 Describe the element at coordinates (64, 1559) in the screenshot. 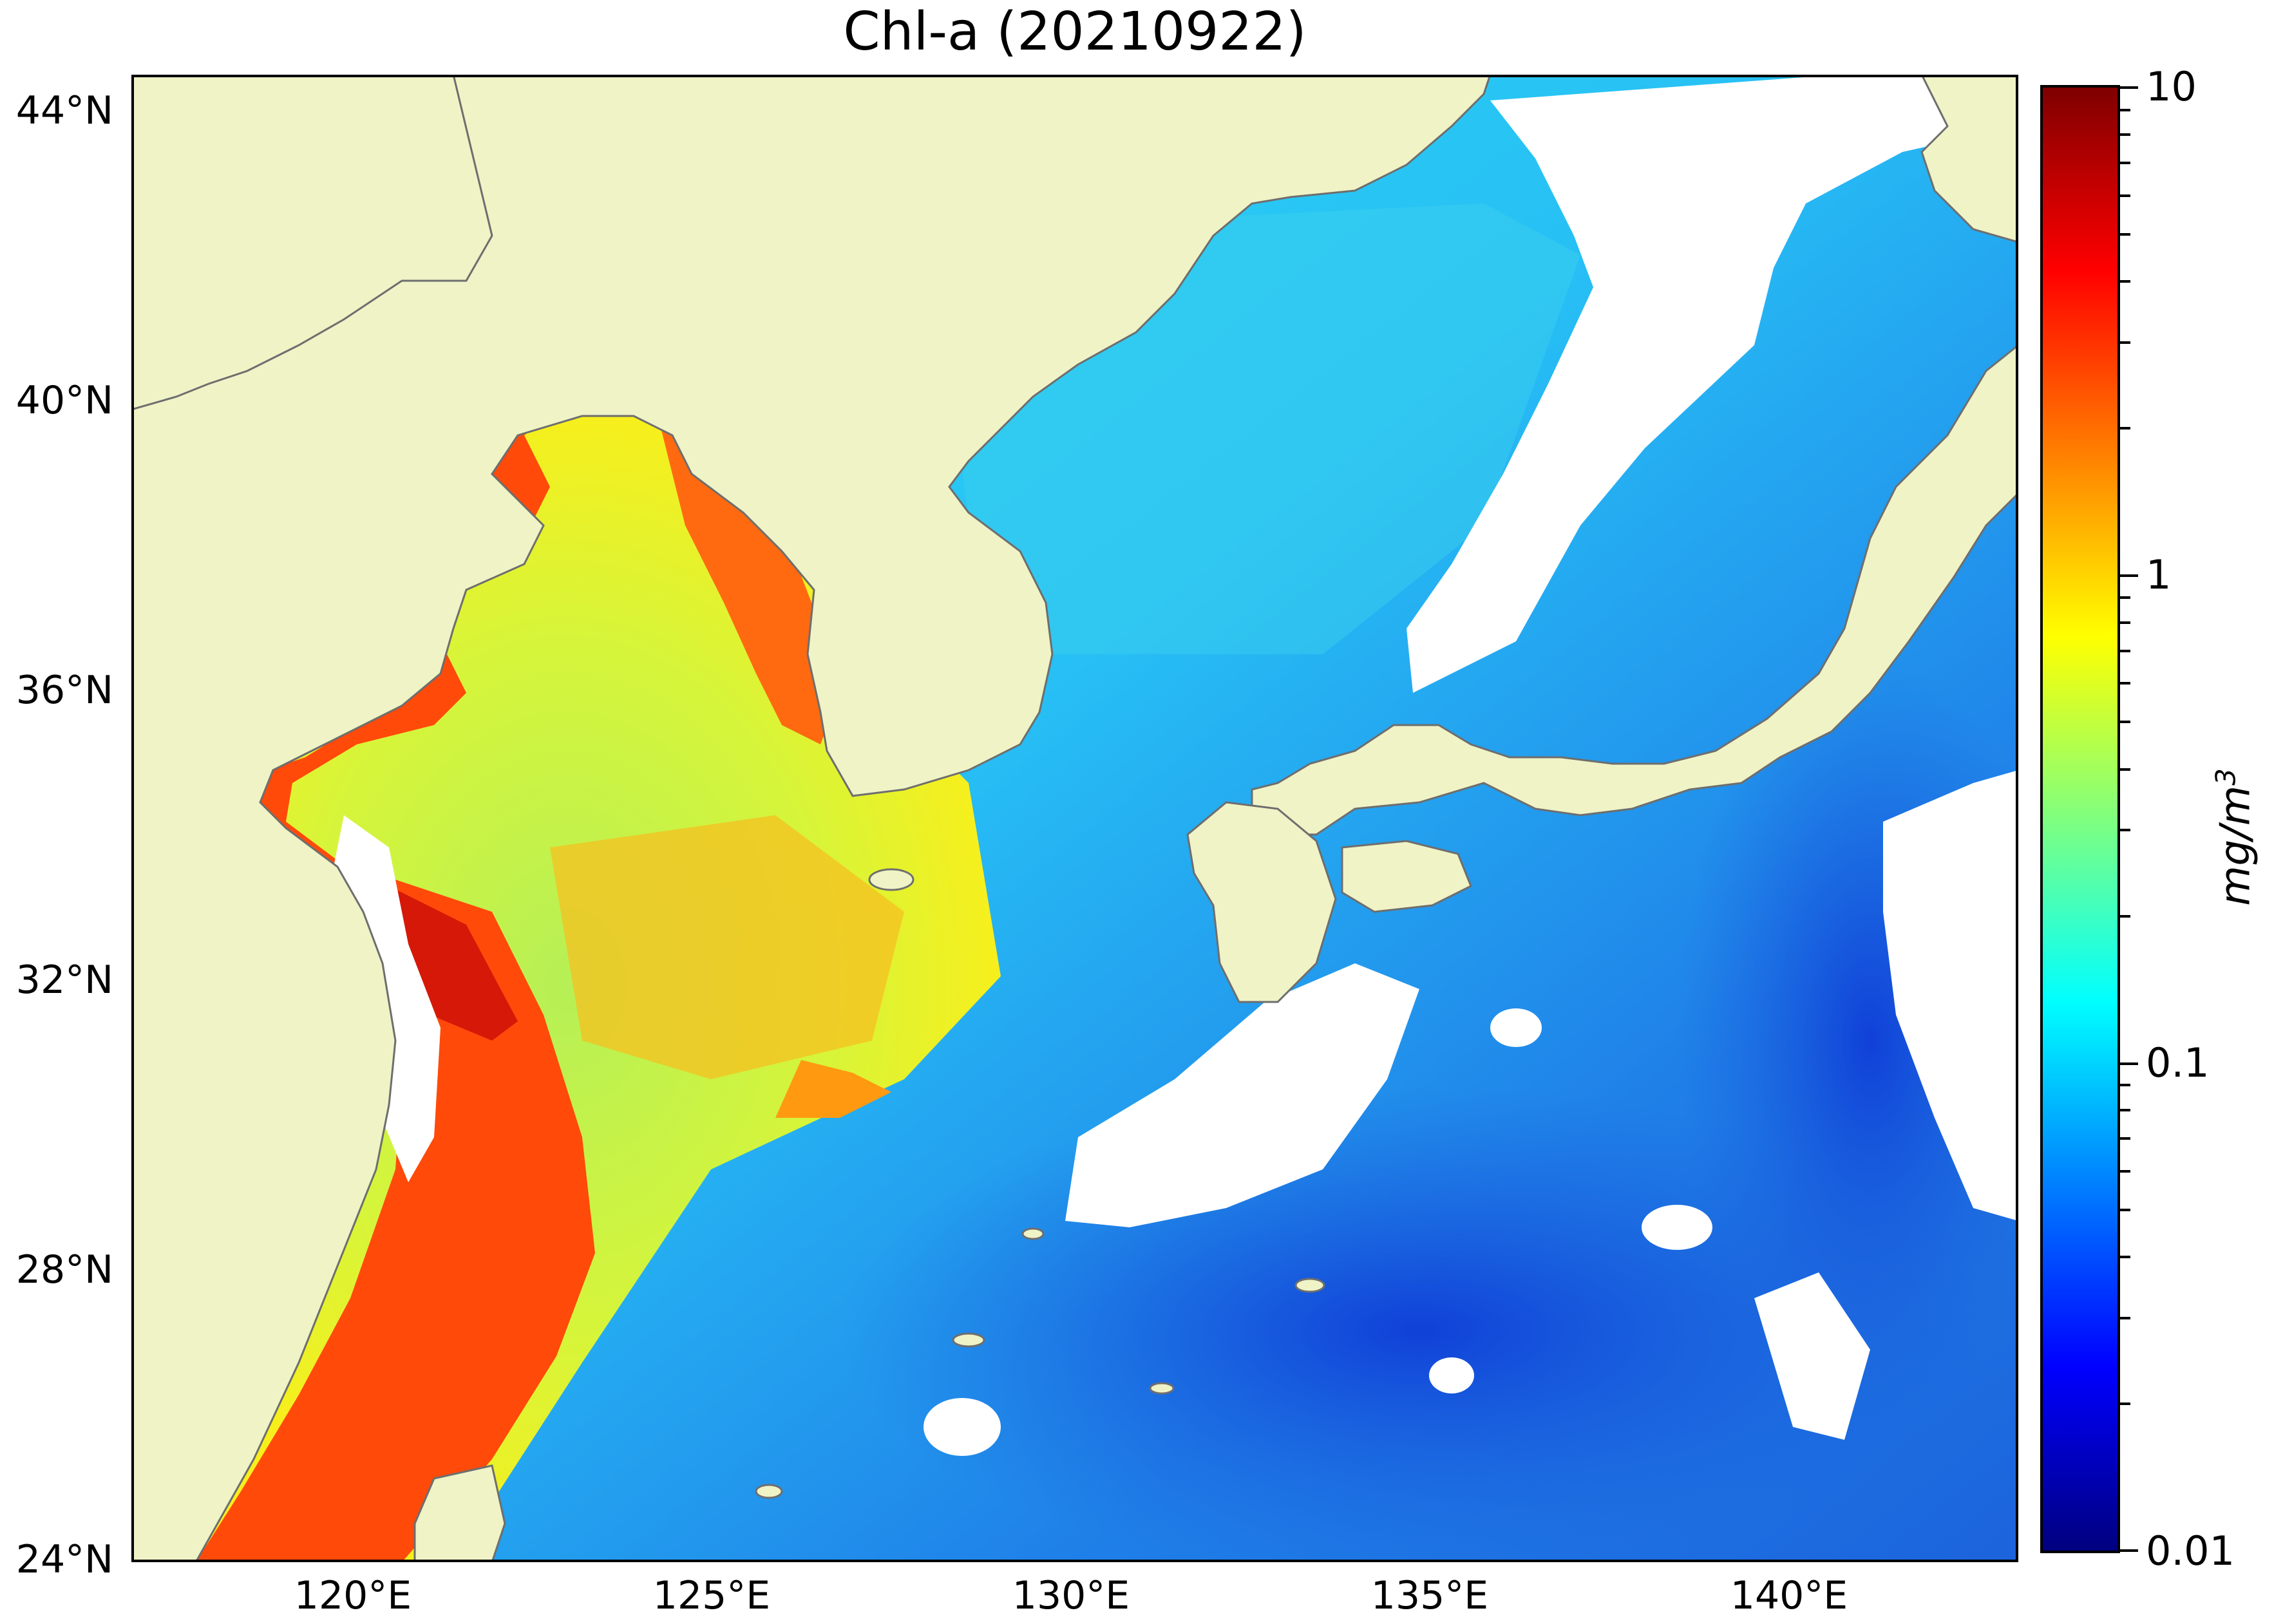

I see `lat-label-24n: 24°N` at that location.